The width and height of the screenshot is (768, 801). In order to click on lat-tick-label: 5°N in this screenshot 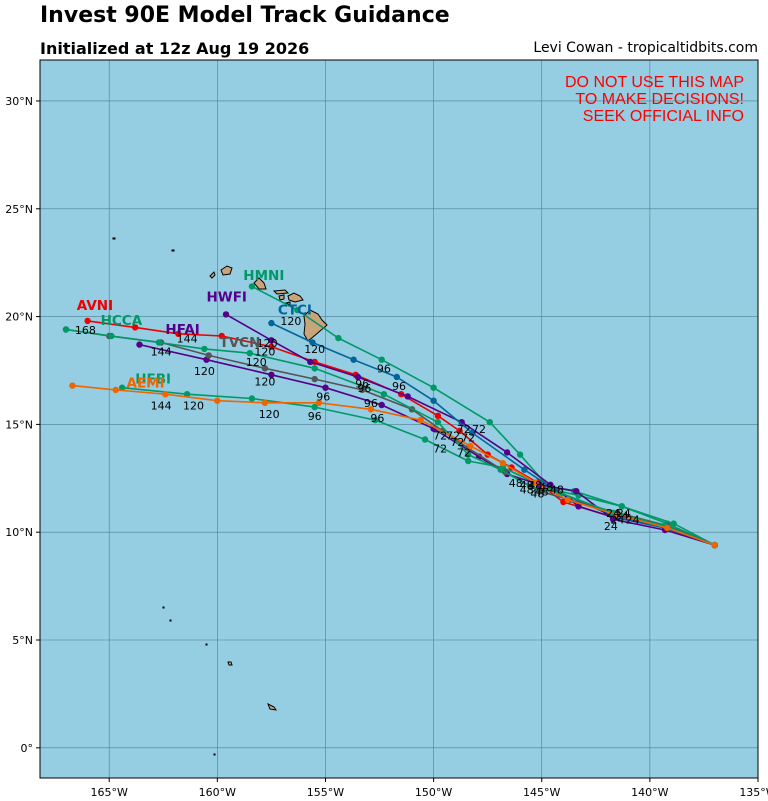, I will do `click(22, 640)`.